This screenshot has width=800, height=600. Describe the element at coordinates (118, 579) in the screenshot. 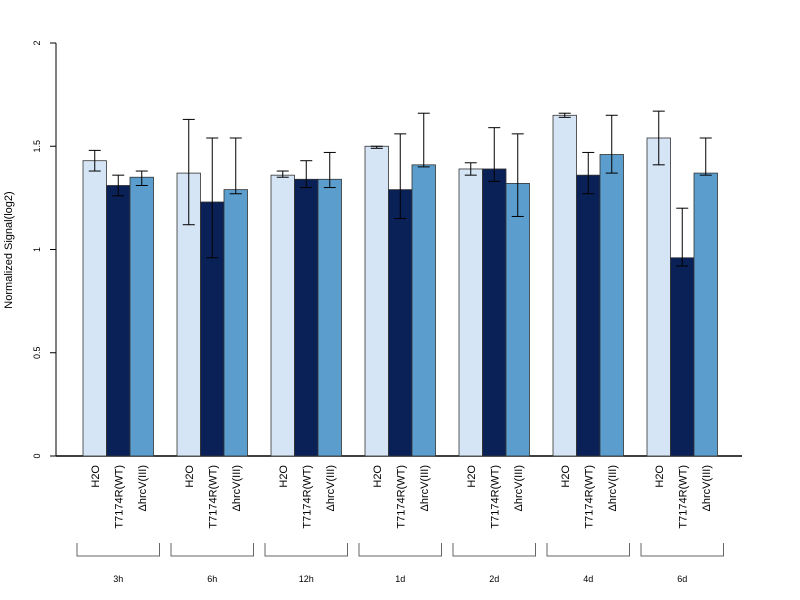

I see `group-label: 3h` at that location.